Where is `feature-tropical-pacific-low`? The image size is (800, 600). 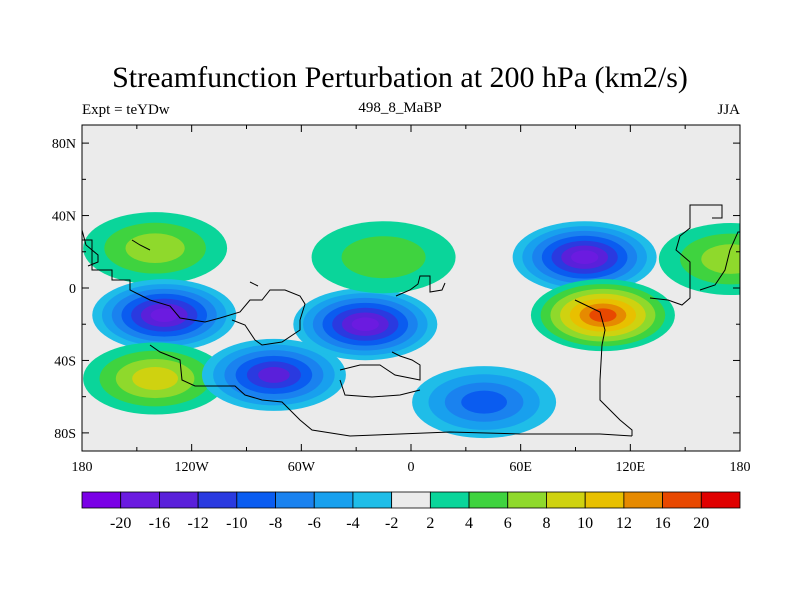 feature-tropical-pacific-low is located at coordinates (164, 315).